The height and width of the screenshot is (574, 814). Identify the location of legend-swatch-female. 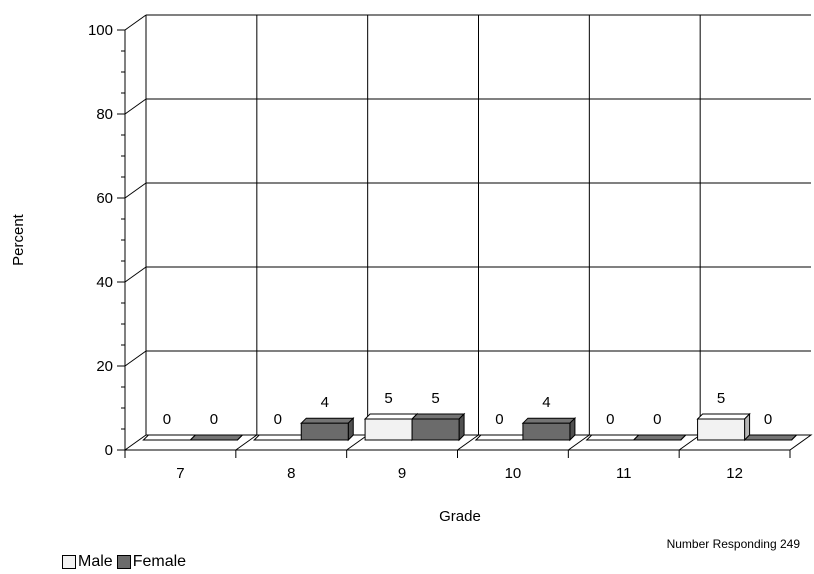
(123, 562).